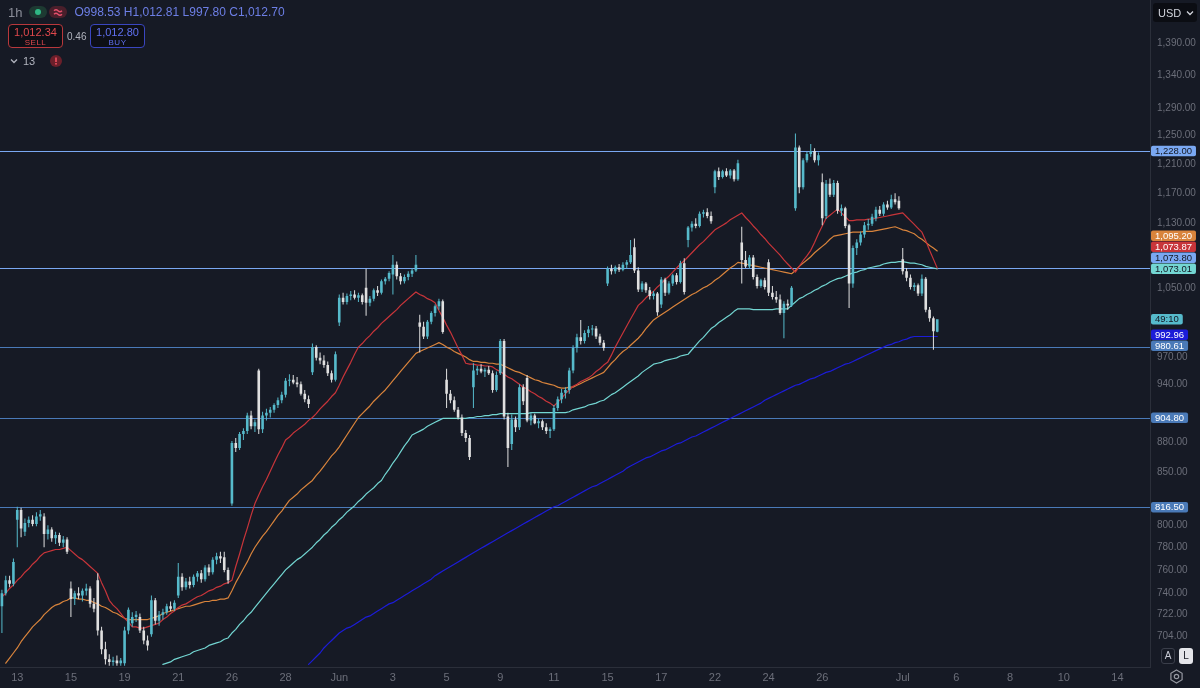 This screenshot has width=1200, height=688. What do you see at coordinates (1173, 614) in the screenshot?
I see `y-tick-label: 722.00` at bounding box center [1173, 614].